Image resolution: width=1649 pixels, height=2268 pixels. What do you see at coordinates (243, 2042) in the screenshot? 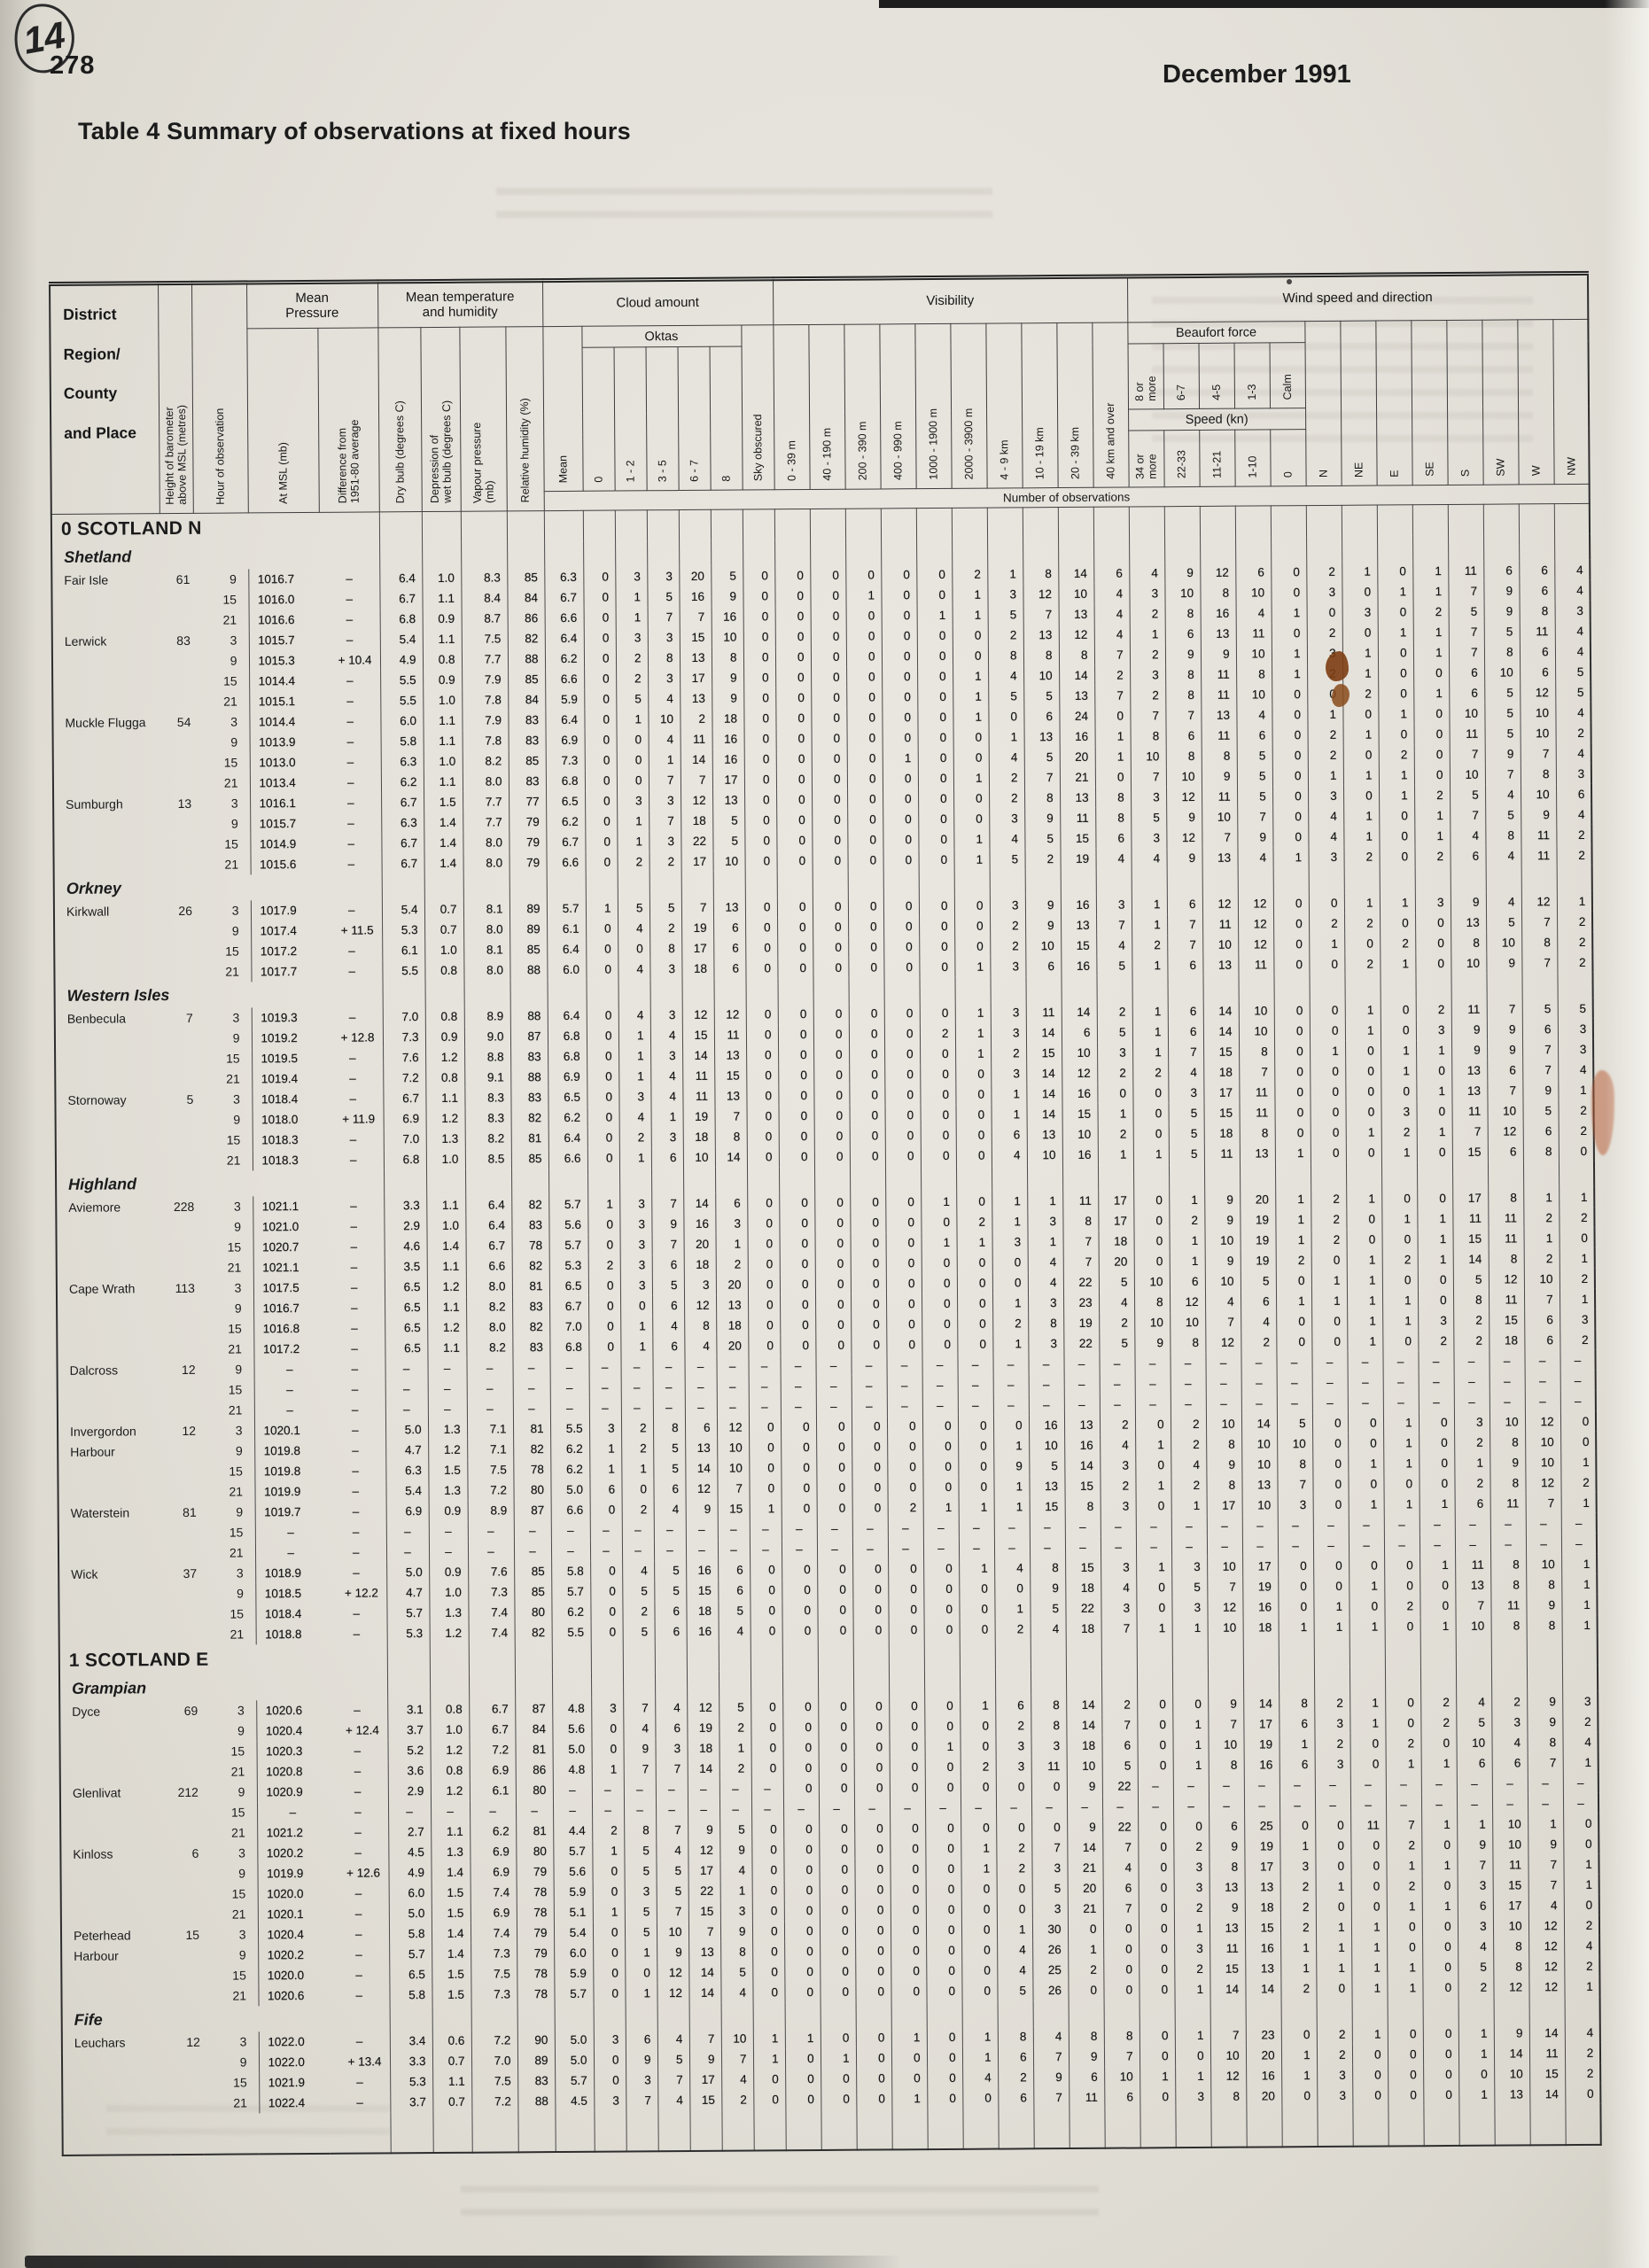
I see `hour-cell: 3` at bounding box center [243, 2042].